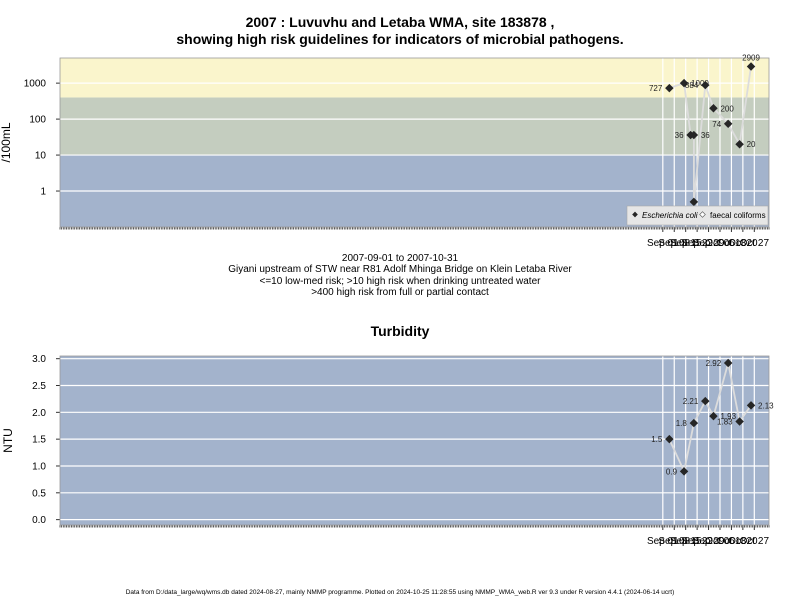 Image resolution: width=800 pixels, height=600 pixels. Describe the element at coordinates (656, 88) in the screenshot. I see `data-label: 727` at that location.